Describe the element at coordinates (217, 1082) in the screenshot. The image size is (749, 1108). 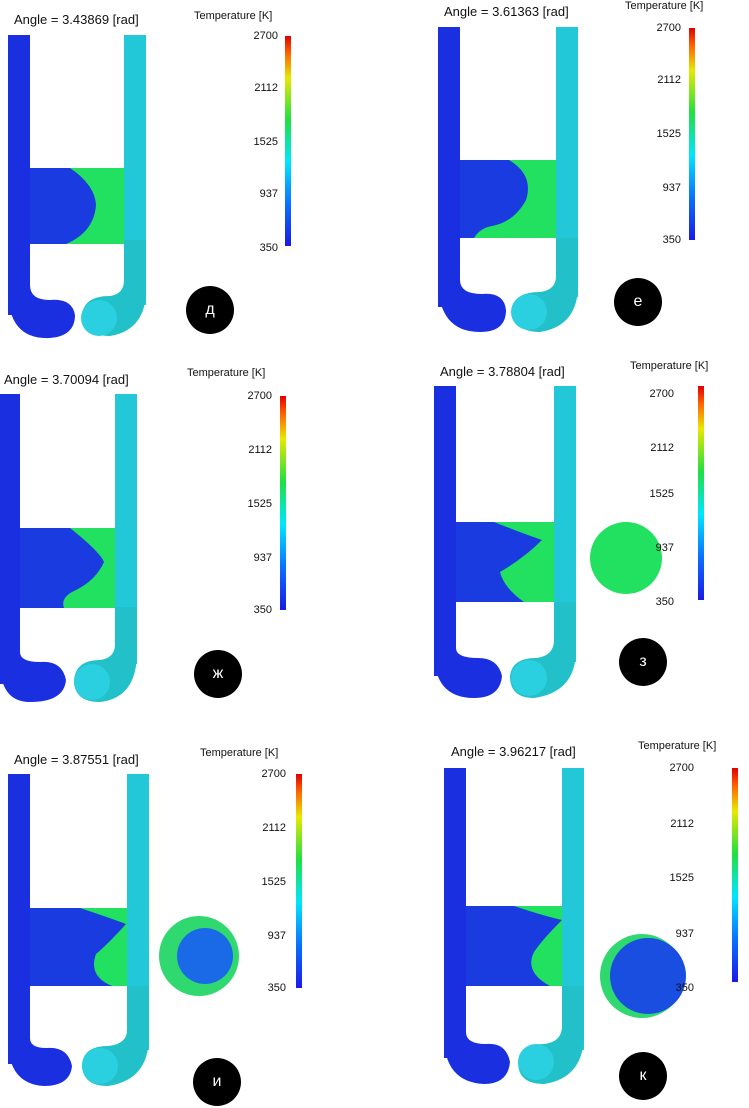
I see `panel-label-badge: и` at that location.